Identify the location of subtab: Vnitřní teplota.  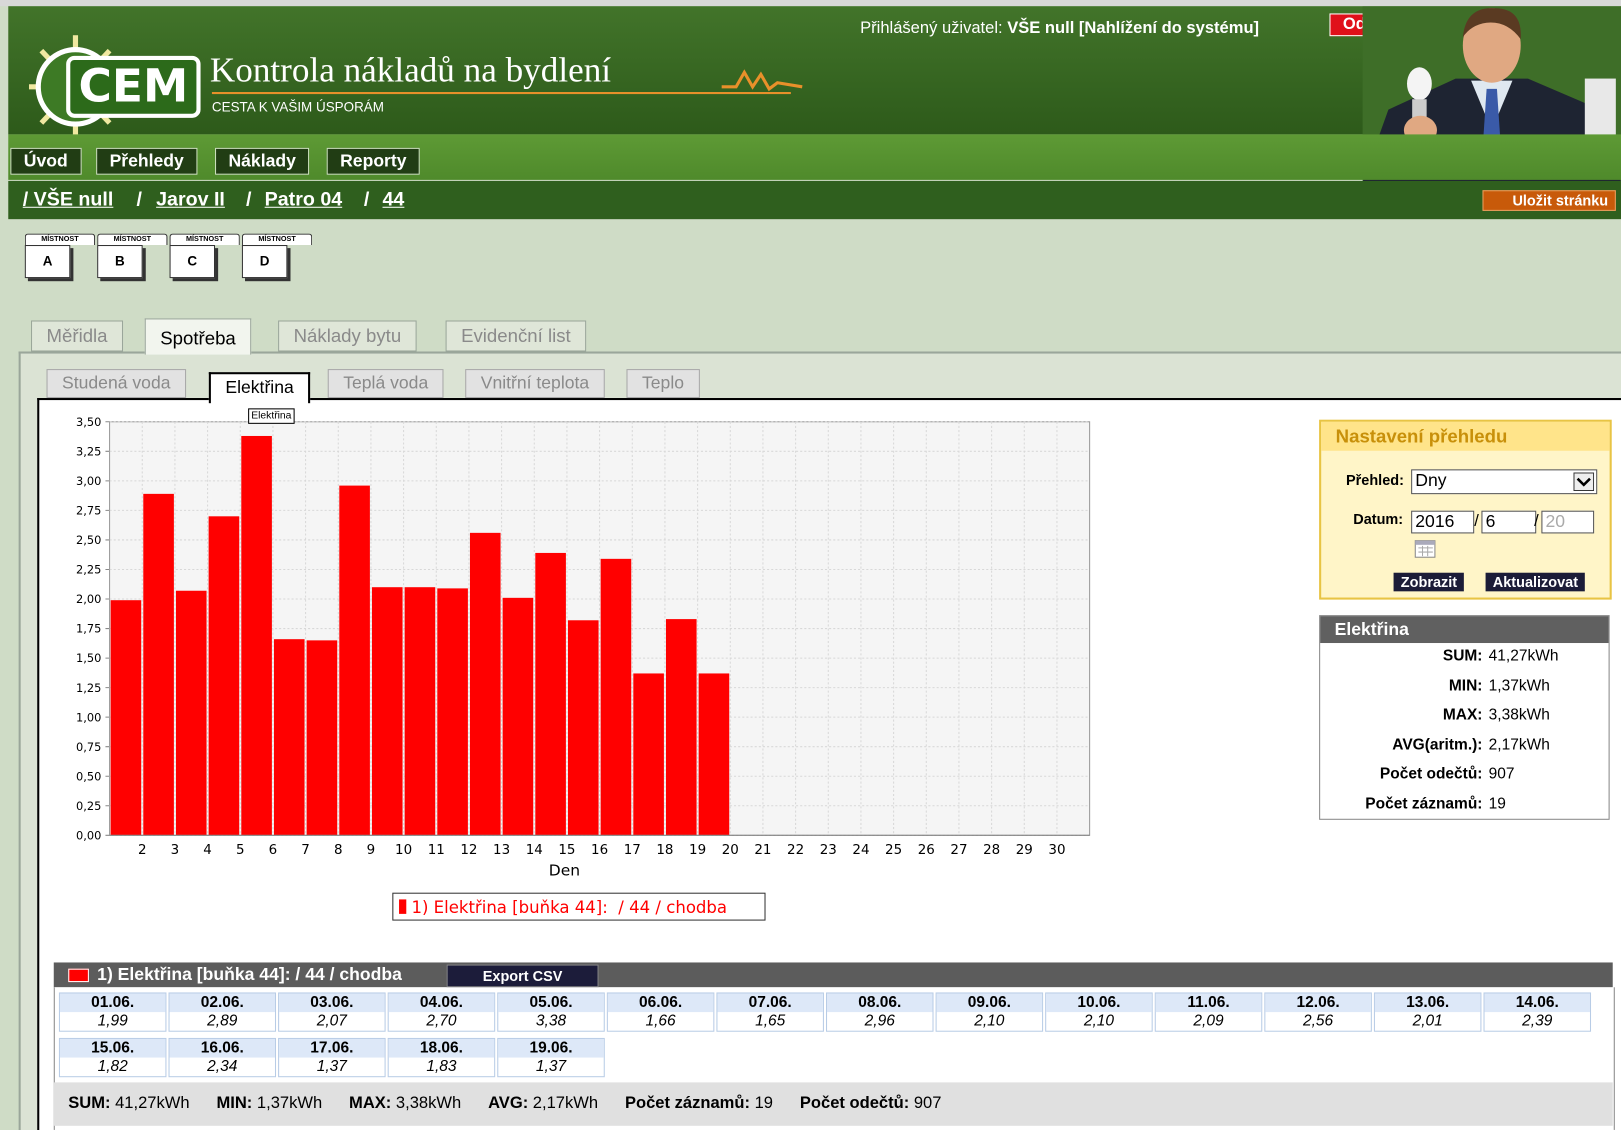
(535, 384).